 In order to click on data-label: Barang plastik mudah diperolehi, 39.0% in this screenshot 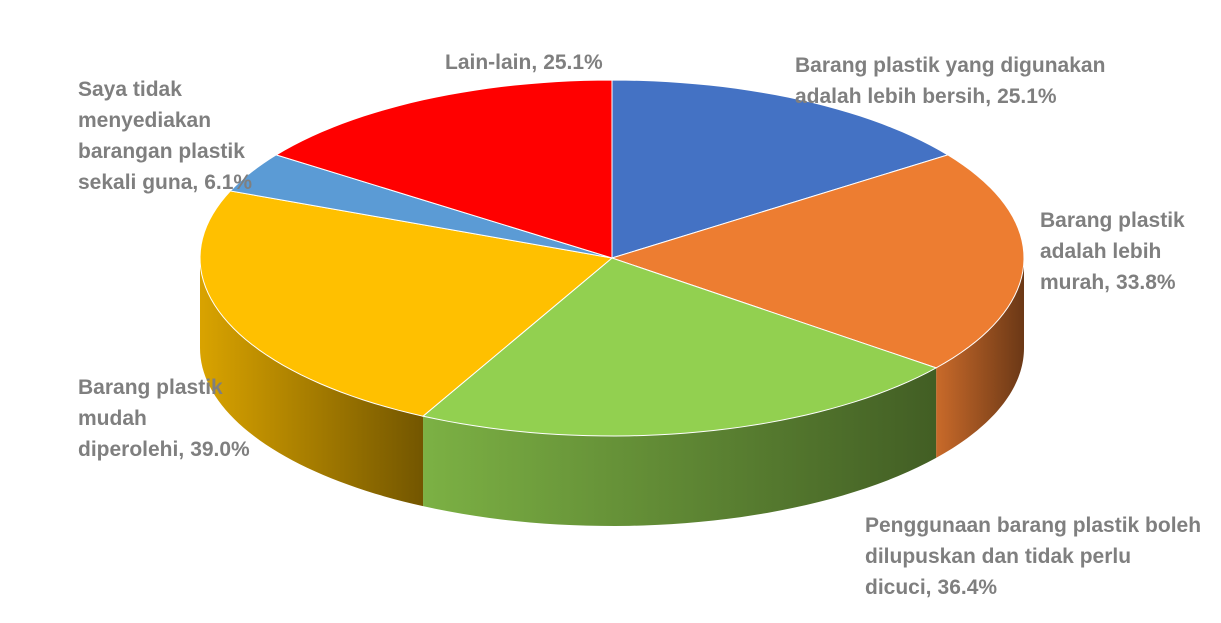, I will do `click(183, 418)`.